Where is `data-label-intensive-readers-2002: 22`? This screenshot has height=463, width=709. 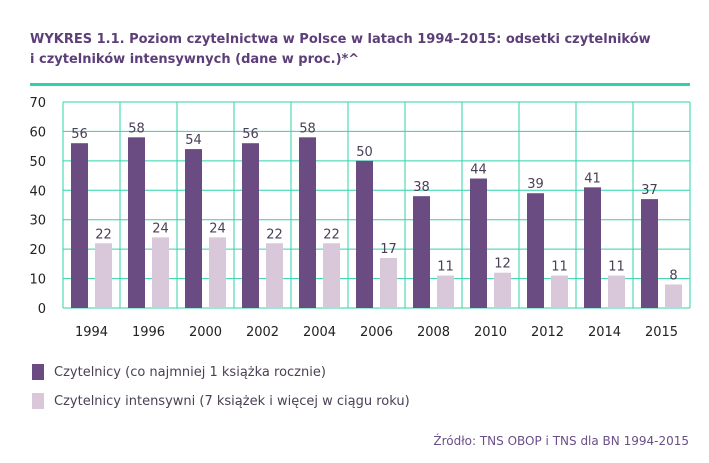
data-label-intensive-readers-2002: 22 is located at coordinates (274, 234).